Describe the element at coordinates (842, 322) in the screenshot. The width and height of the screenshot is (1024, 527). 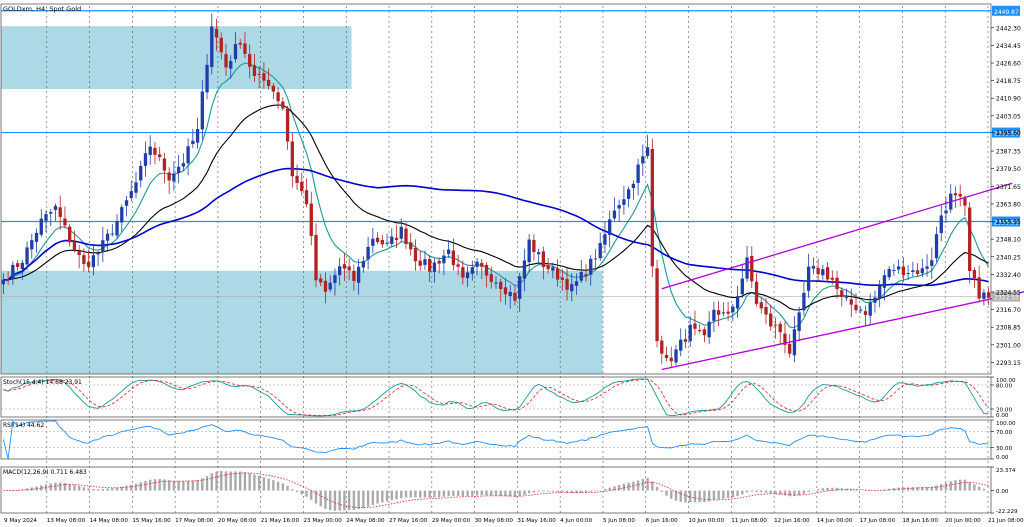
I see `channel-lower-line` at that location.